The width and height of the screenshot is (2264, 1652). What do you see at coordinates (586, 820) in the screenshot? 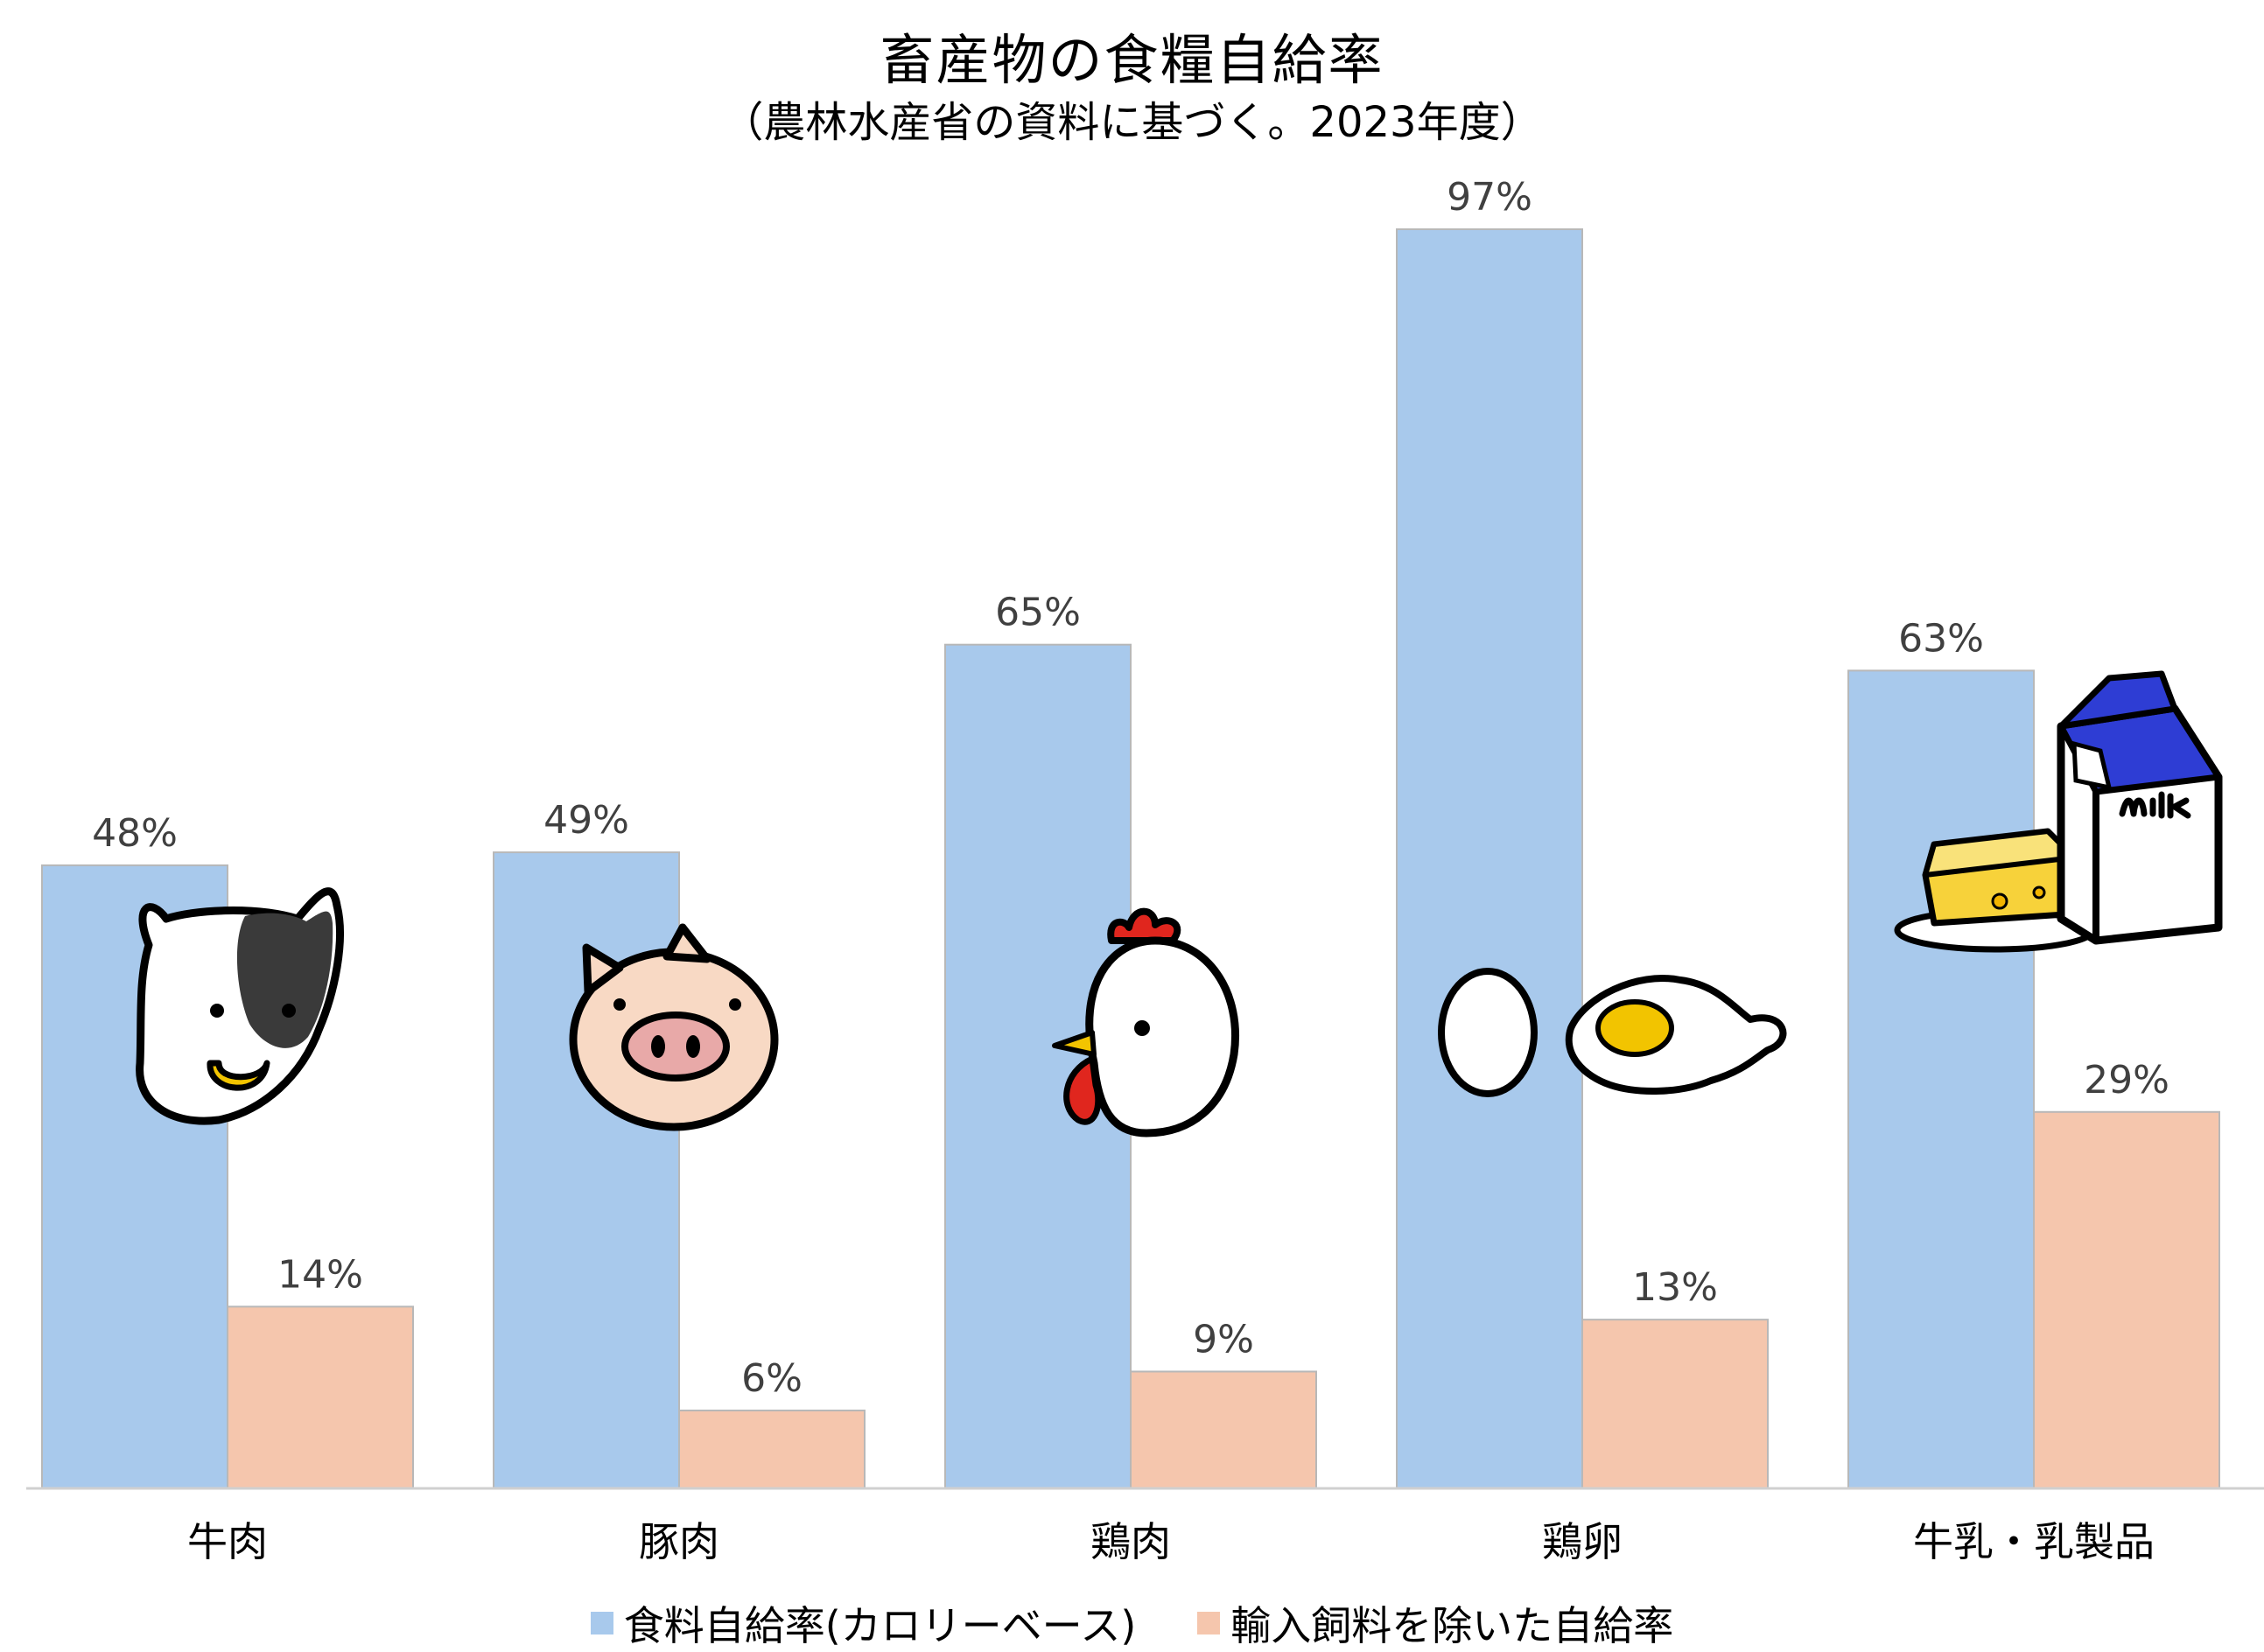
I see `data-label-series-1-1: 49%` at bounding box center [586, 820].